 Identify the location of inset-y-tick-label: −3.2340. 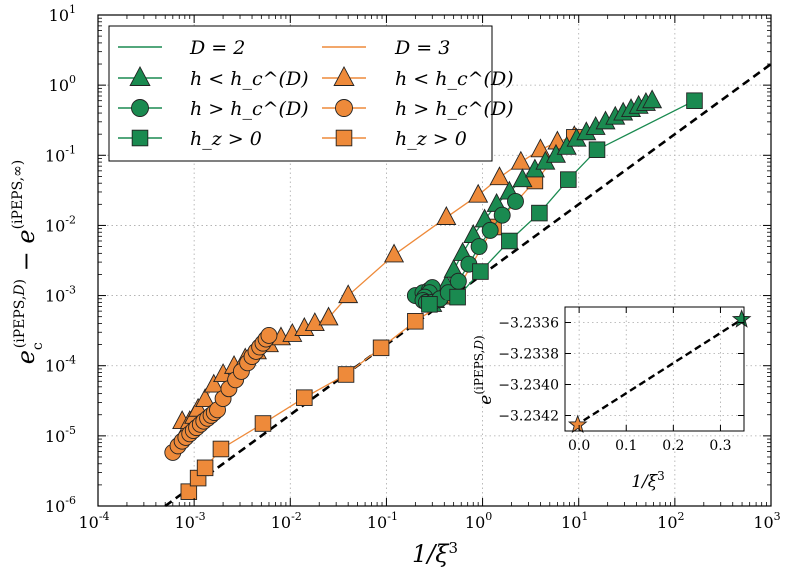
(528, 386).